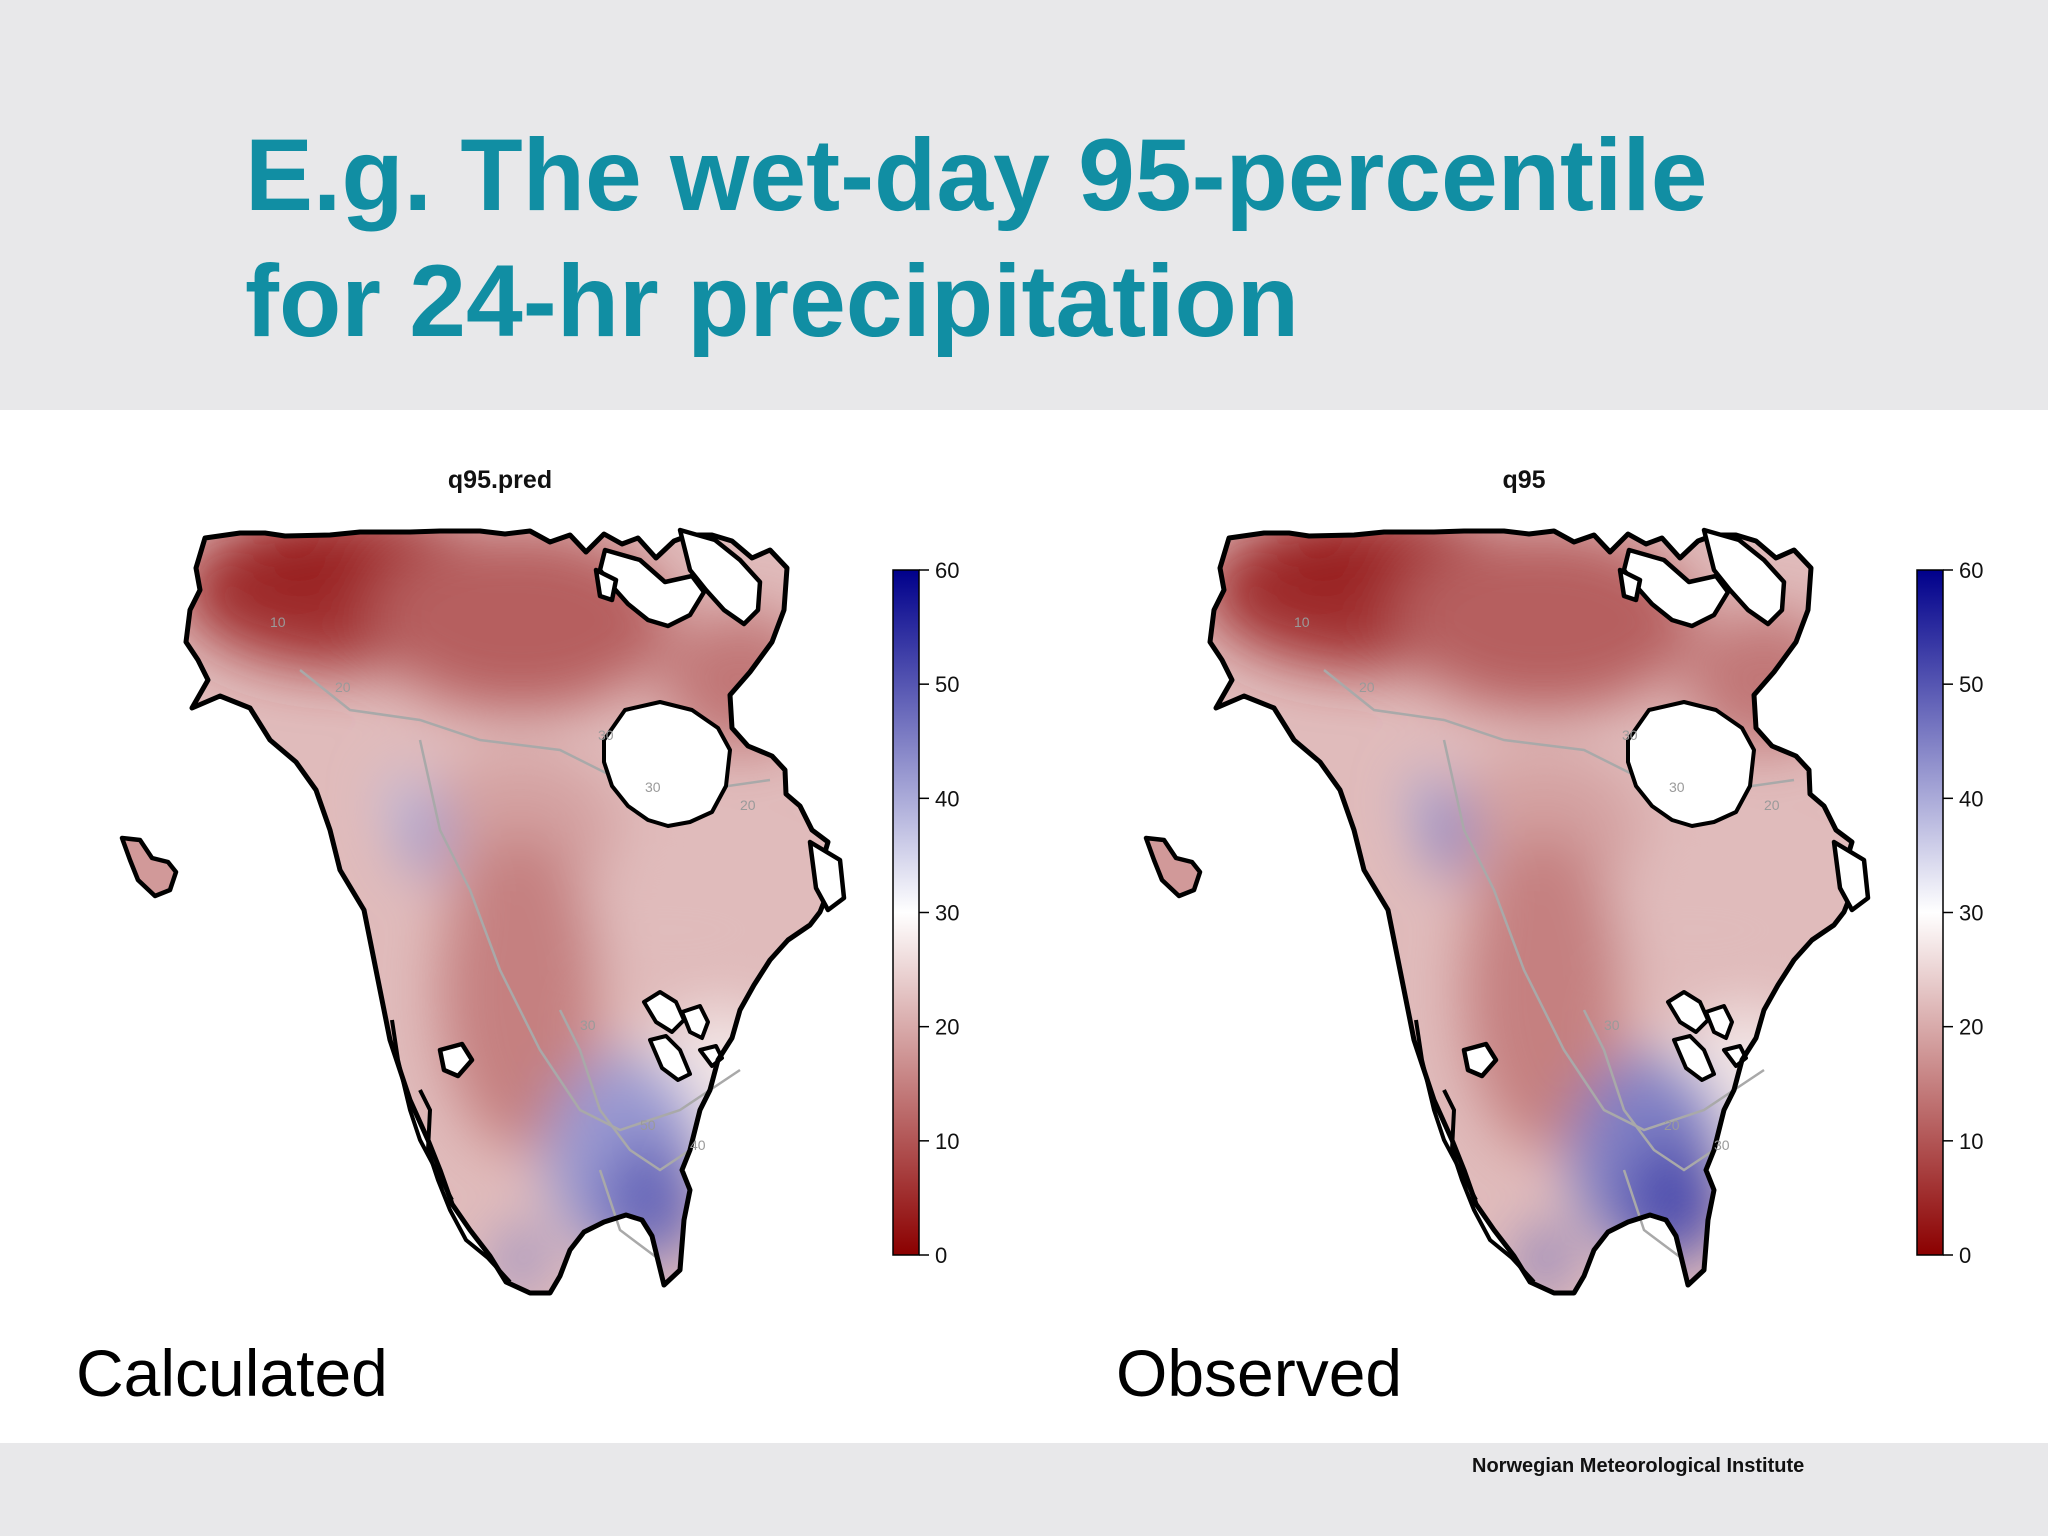  I want to click on slide-title-line-1: E.g. The wet-day 95-percentile, so click(976, 175).